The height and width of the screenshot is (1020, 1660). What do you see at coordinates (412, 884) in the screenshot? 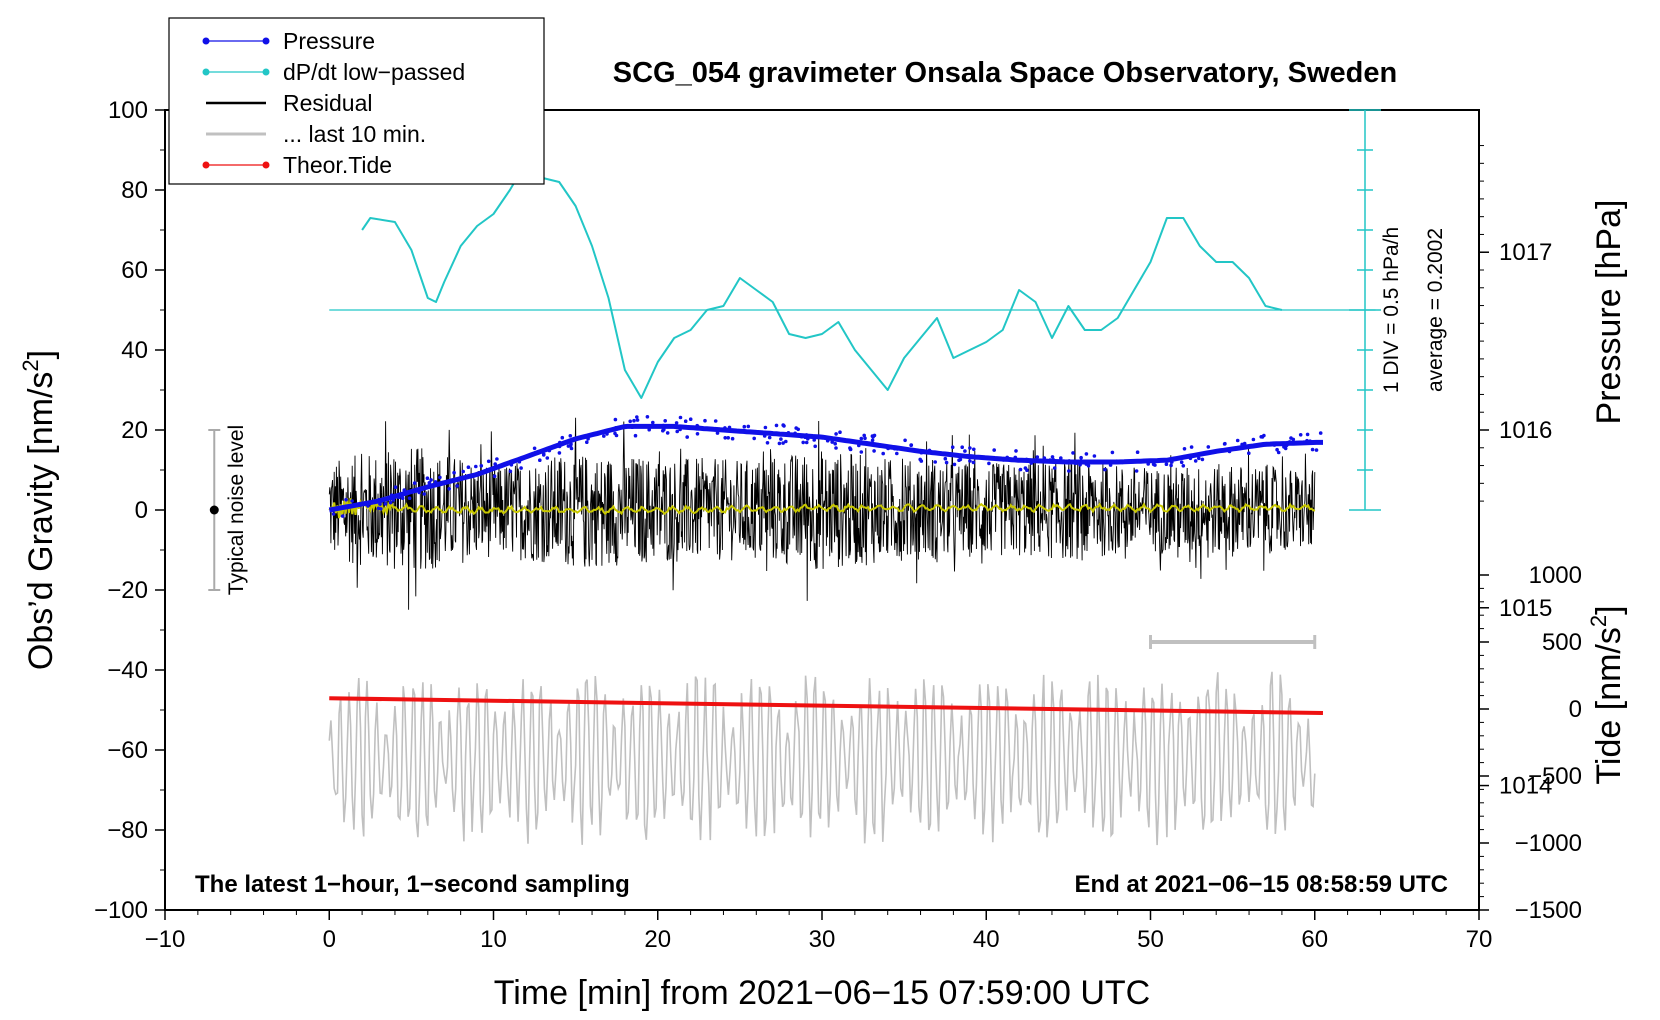
I see `annotation-left: The latest 1−hour, 1−second sampling` at bounding box center [412, 884].